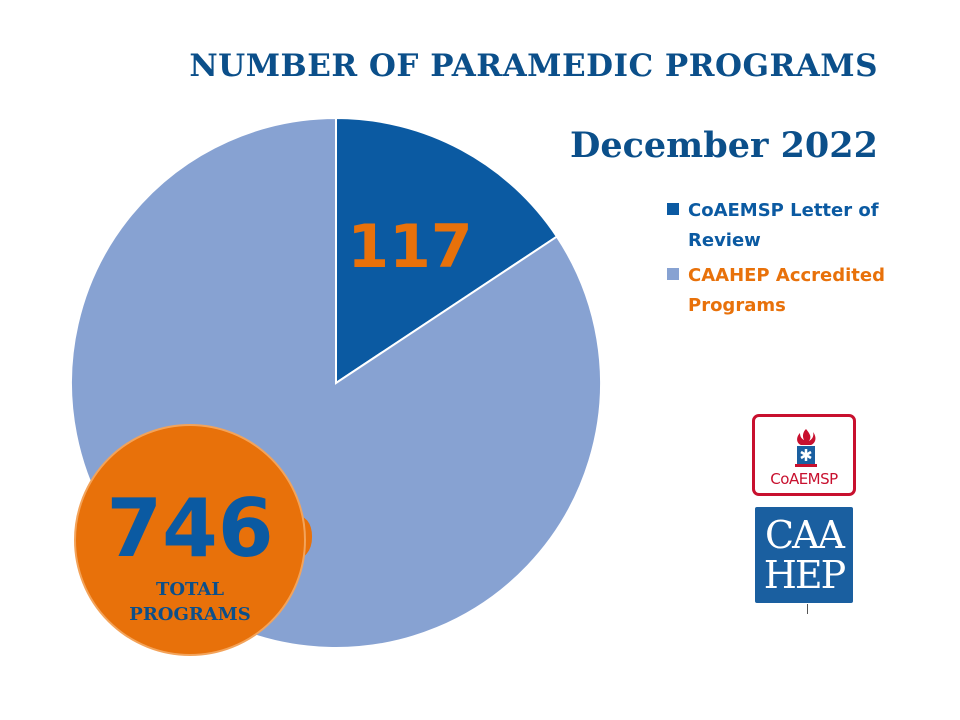  What do you see at coordinates (533, 66) in the screenshot?
I see `chart-title: NUMBER OF PARAMEDIC PROGRAMS` at bounding box center [533, 66].